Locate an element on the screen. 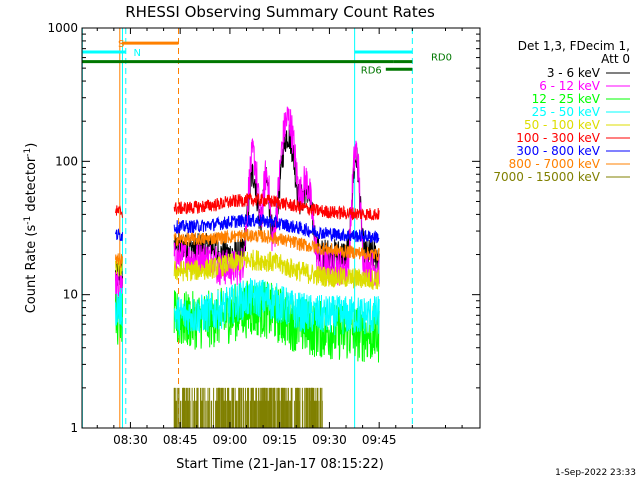 Image resolution: width=640 pixels, height=480 pixels. y-tick-label: 10 is located at coordinates (70, 295).